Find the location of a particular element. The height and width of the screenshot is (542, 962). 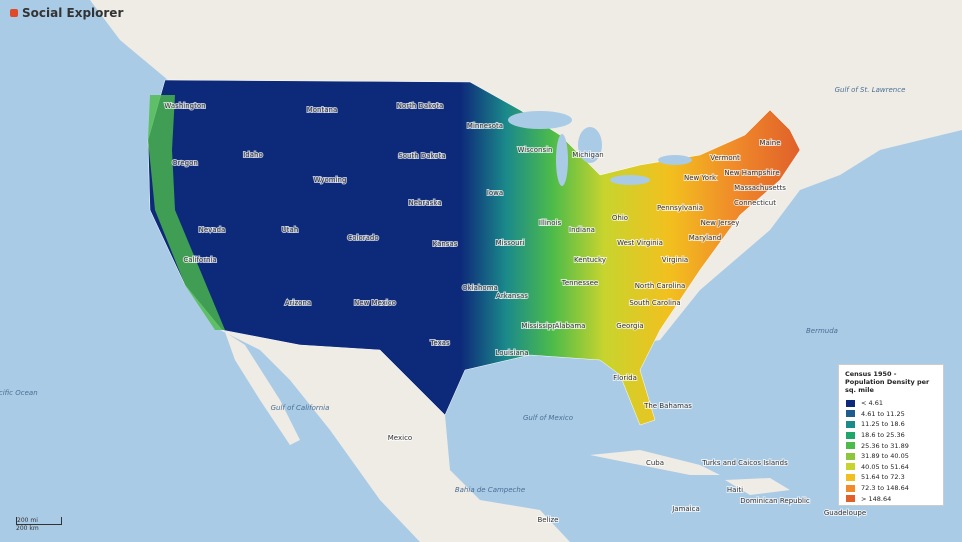

land-mexico is located at coordinates (395, 436).